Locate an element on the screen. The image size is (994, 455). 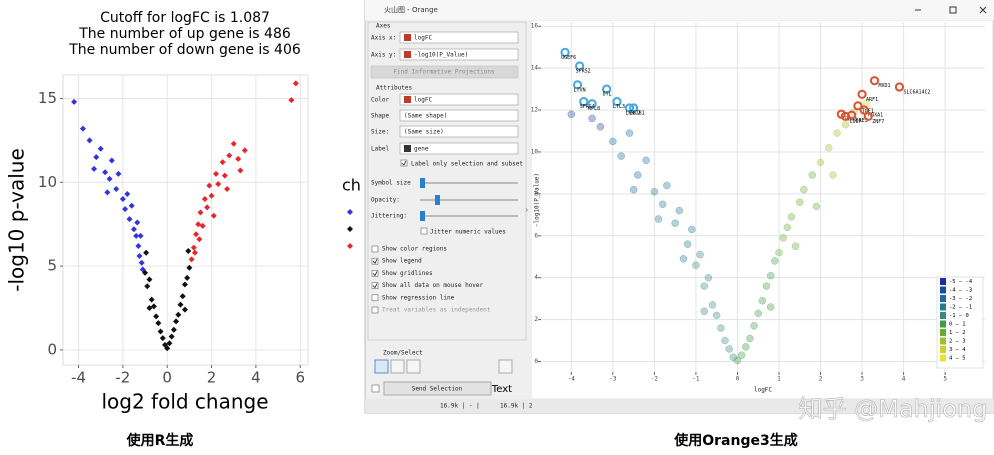
send-button is located at coordinates (437, 388).